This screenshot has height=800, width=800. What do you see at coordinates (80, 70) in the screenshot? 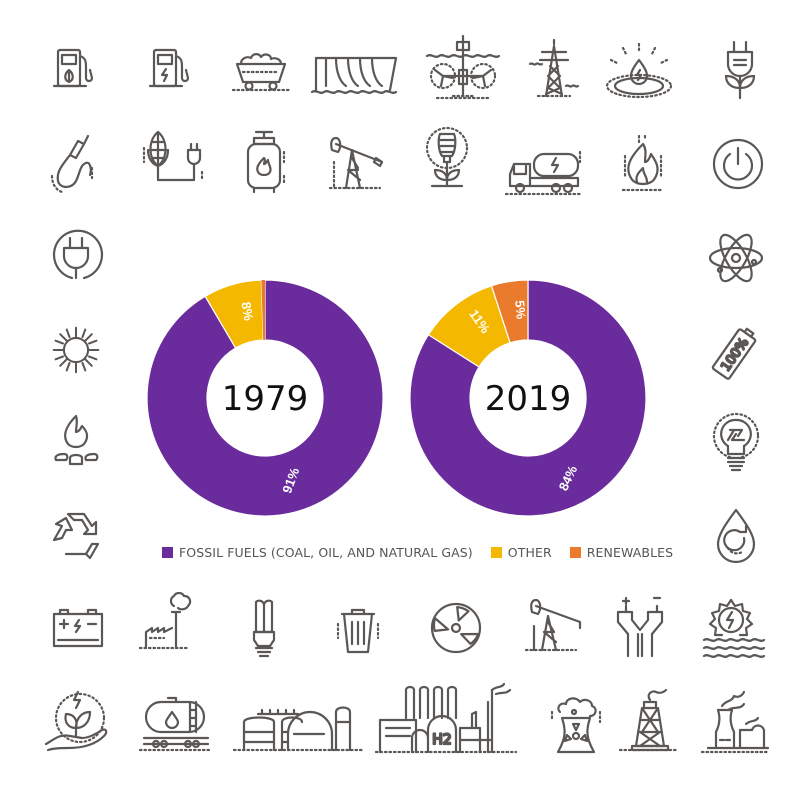
I see `biofuel-pump-icon` at bounding box center [80, 70].